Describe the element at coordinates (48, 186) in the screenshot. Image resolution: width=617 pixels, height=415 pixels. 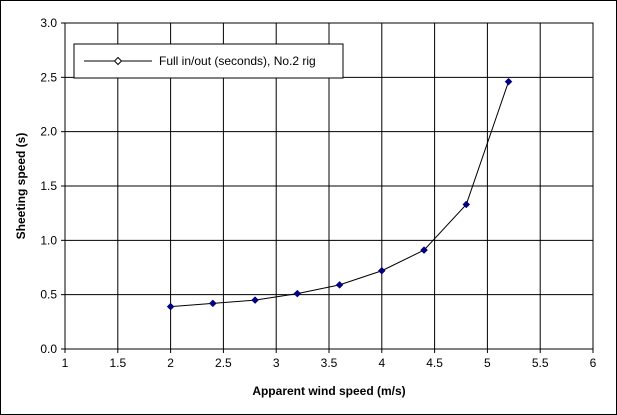
I see `y-tick-label: 1.5` at that location.